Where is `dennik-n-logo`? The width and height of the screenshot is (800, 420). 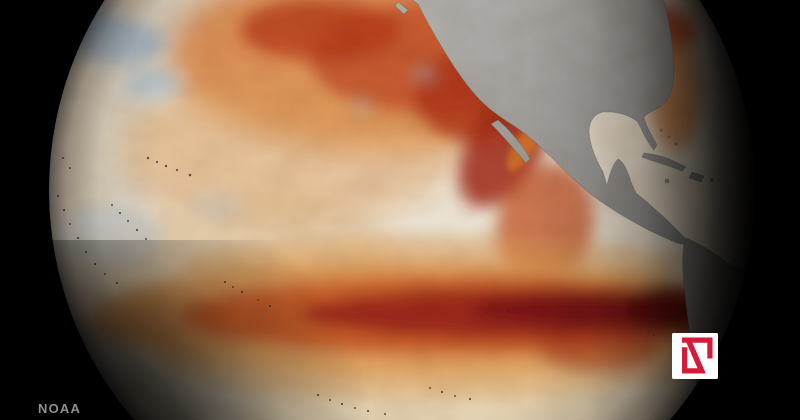
dennik-n-logo is located at coordinates (695, 356).